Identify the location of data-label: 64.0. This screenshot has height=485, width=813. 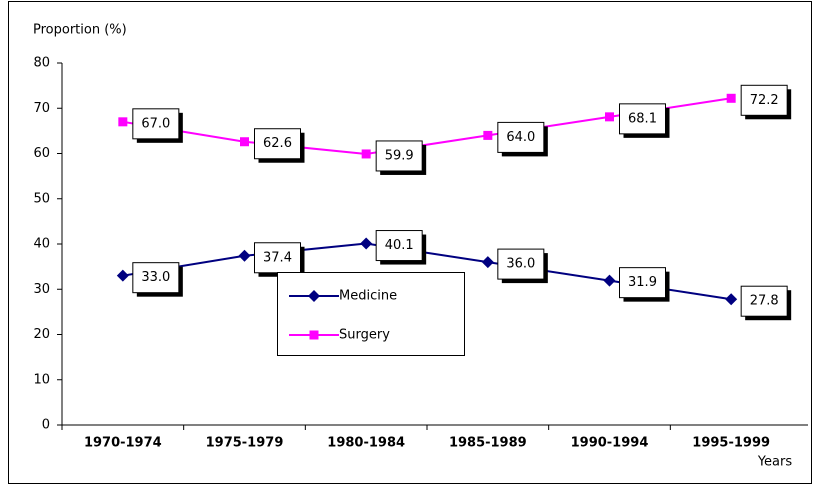
(520, 137).